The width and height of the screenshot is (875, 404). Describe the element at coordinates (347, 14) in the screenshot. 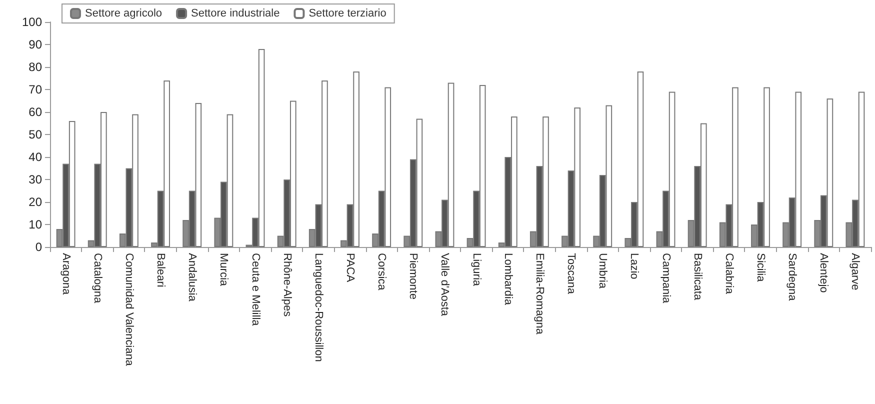

I see `legend-label: Settore terziario` at that location.